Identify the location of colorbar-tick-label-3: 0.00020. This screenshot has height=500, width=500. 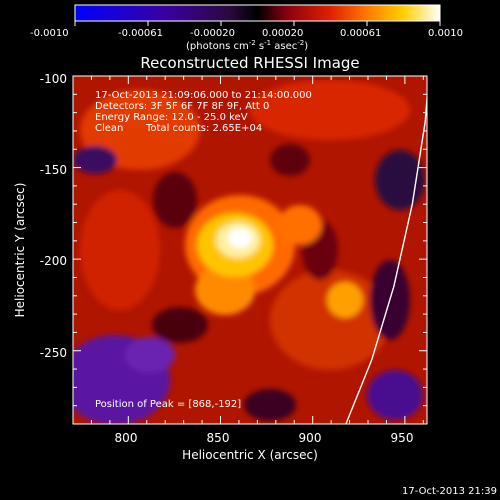
(282, 33).